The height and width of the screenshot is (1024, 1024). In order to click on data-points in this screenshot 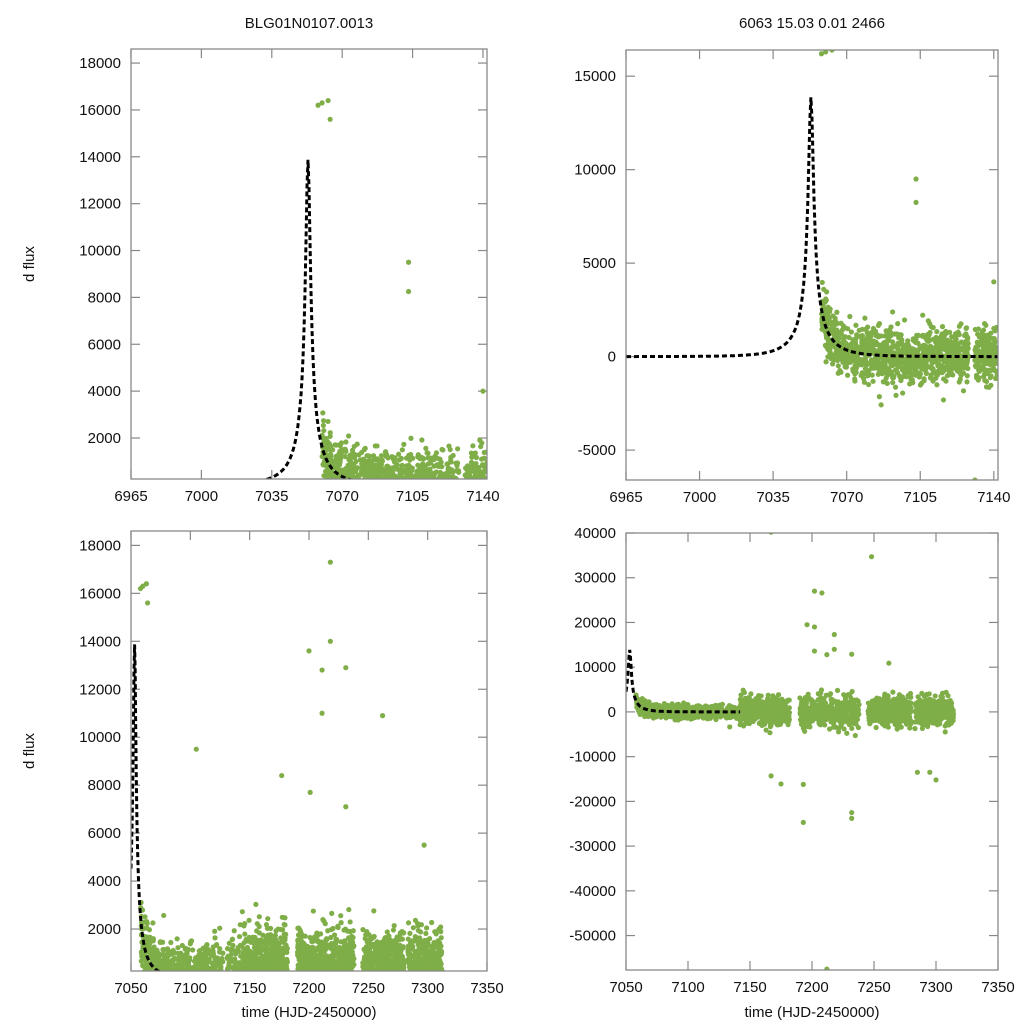, I will do `click(908, 265)`.